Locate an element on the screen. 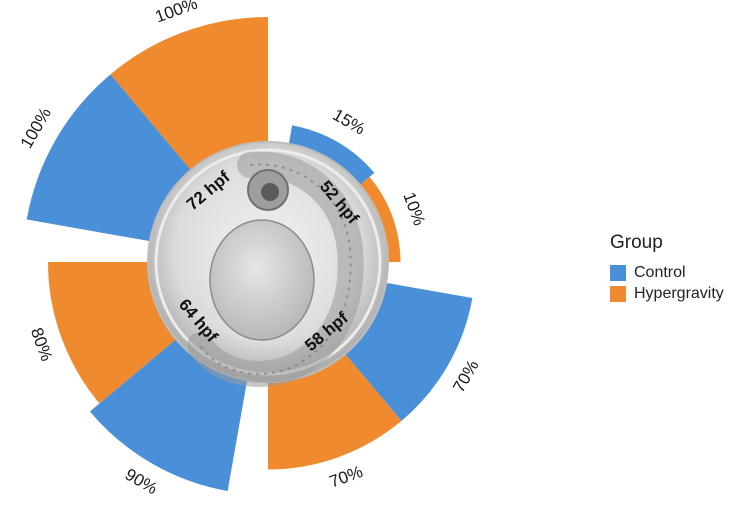 The height and width of the screenshot is (529, 750). legend-item-hypergravity: Hypergravity is located at coordinates (667, 293).